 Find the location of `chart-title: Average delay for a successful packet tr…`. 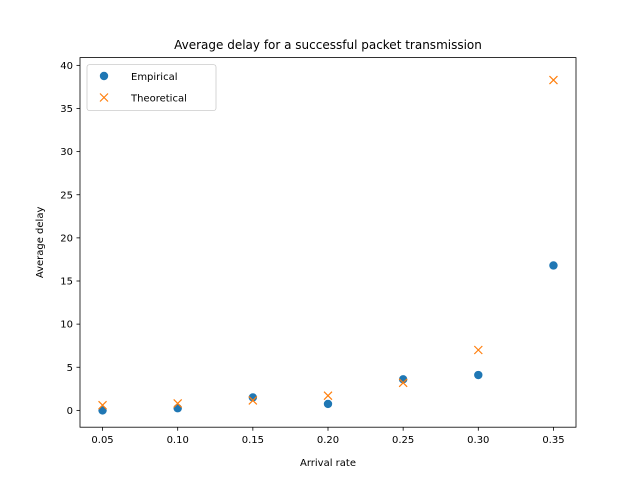

chart-title: Average delay for a successful packet tr… is located at coordinates (328, 45).